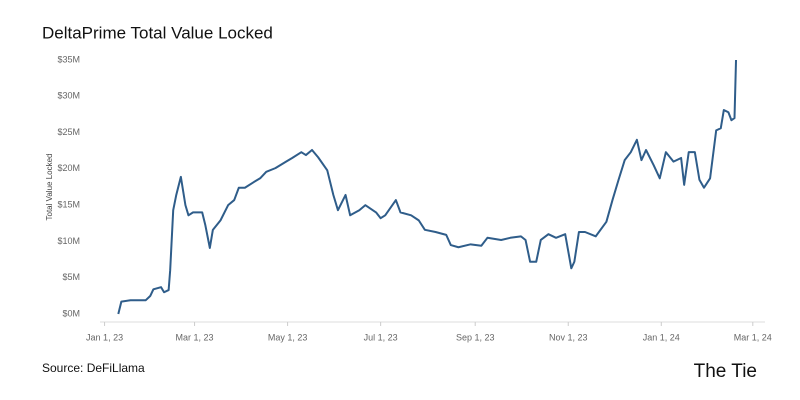 The image size is (800, 400). Describe the element at coordinates (475, 337) in the screenshot. I see `x-tick-label: Sep 1, 23` at that location.